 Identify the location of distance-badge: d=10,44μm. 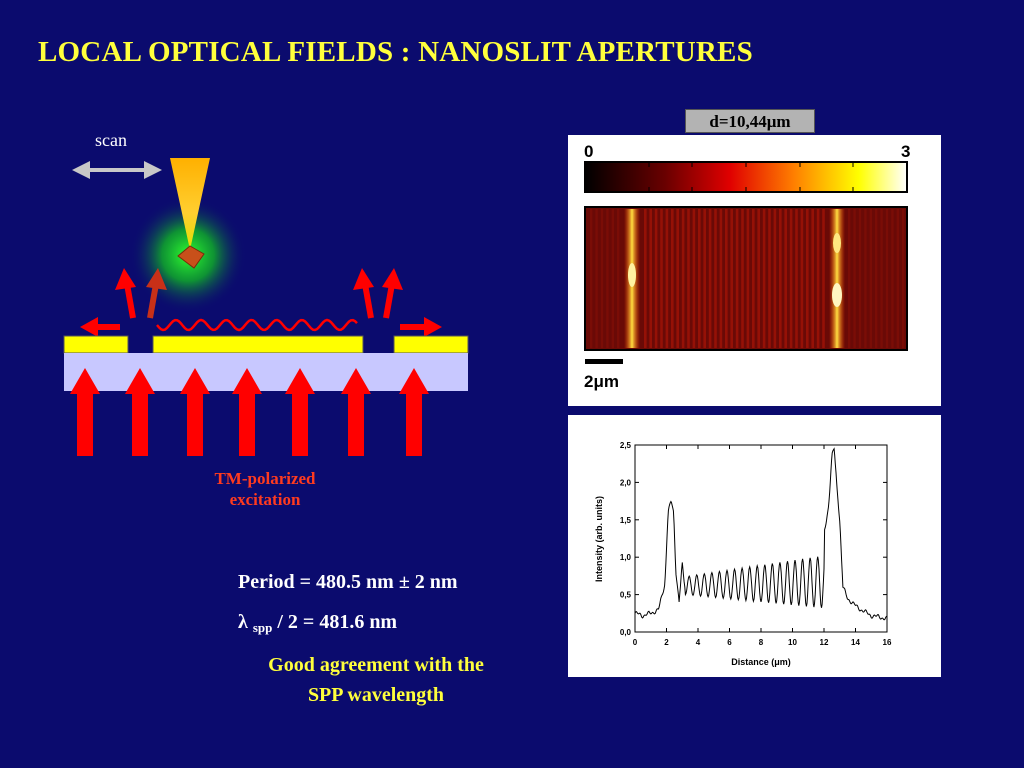
(750, 121).